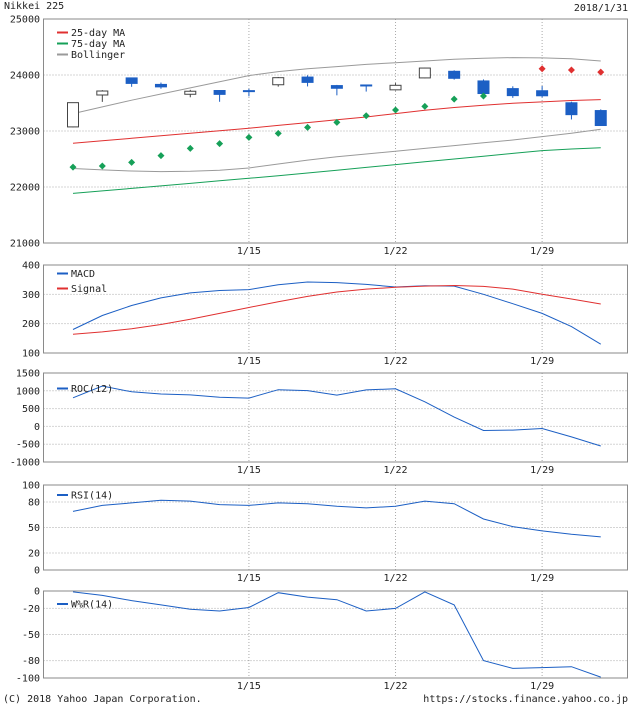  Describe the element at coordinates (31, 661) in the screenshot. I see `y-axis-label: -80` at that location.